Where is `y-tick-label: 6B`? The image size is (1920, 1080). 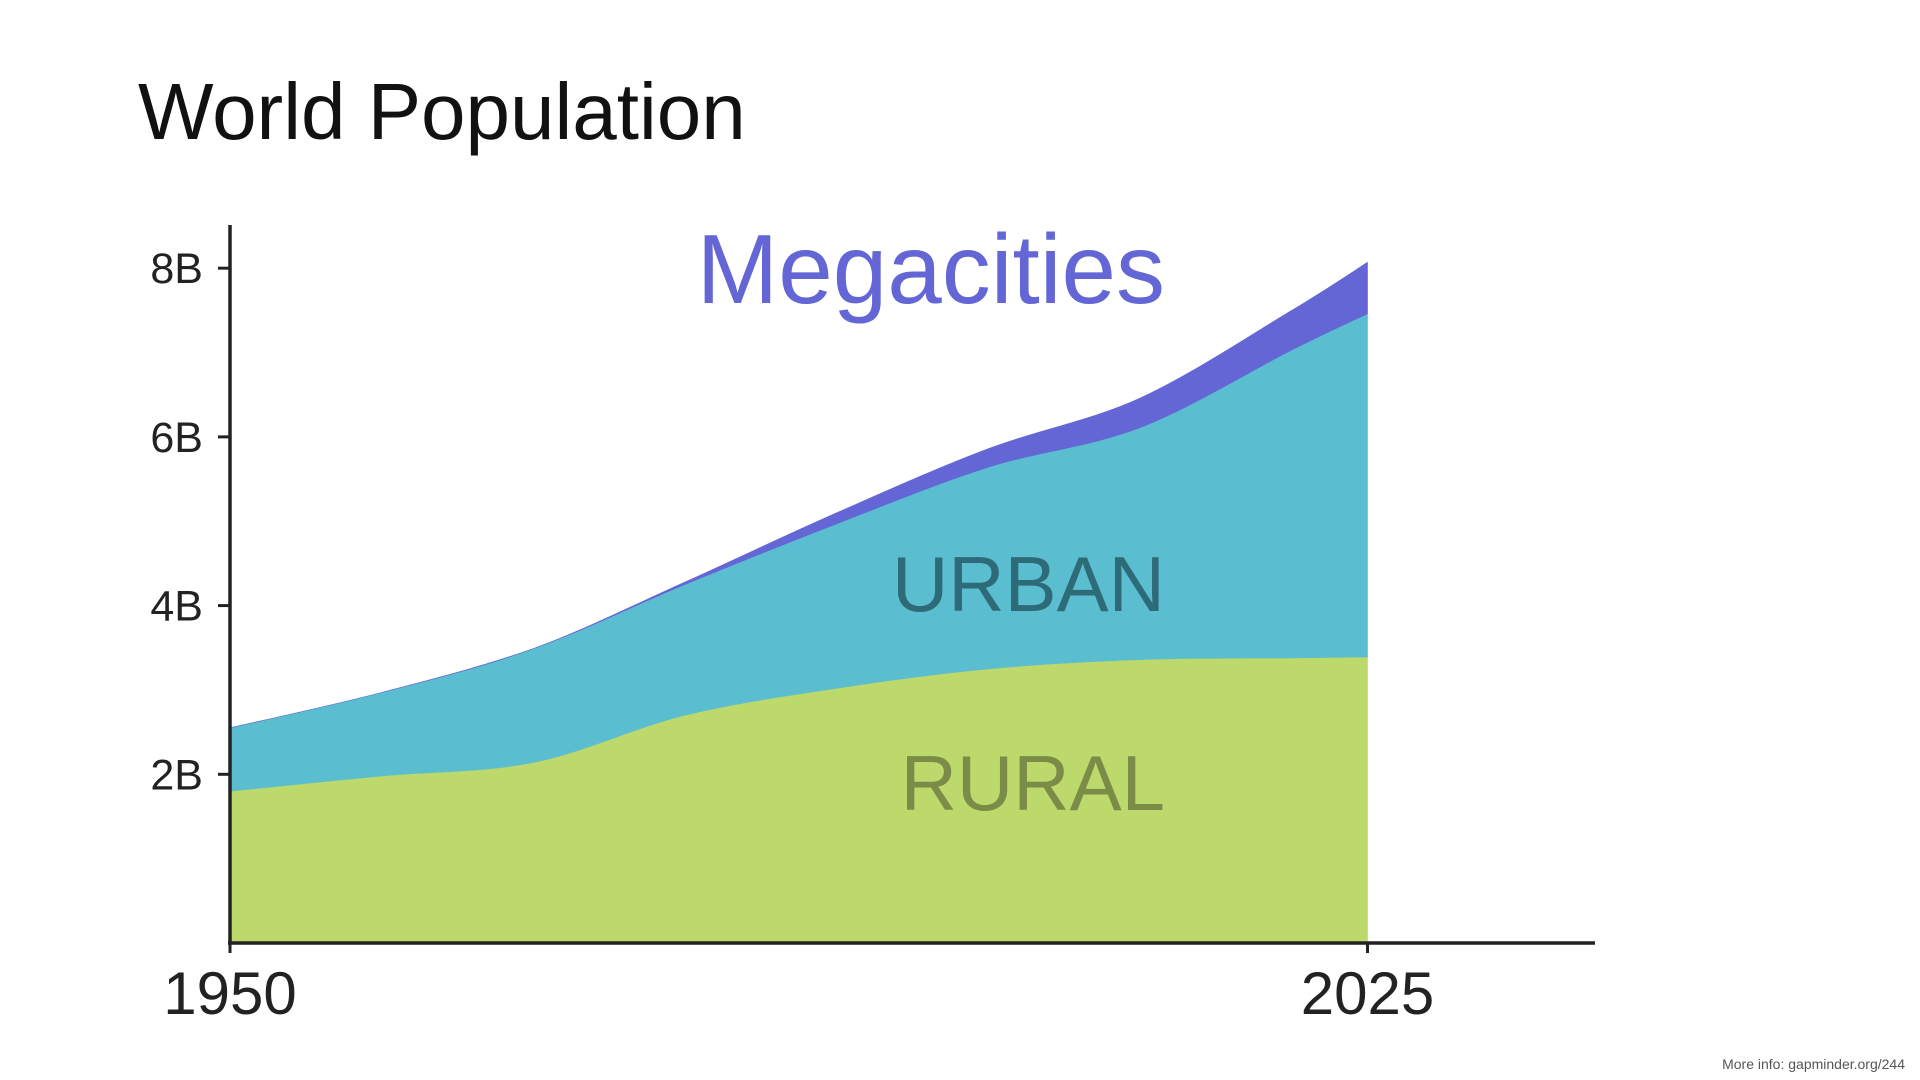
y-tick-label: 6B is located at coordinates (176, 438).